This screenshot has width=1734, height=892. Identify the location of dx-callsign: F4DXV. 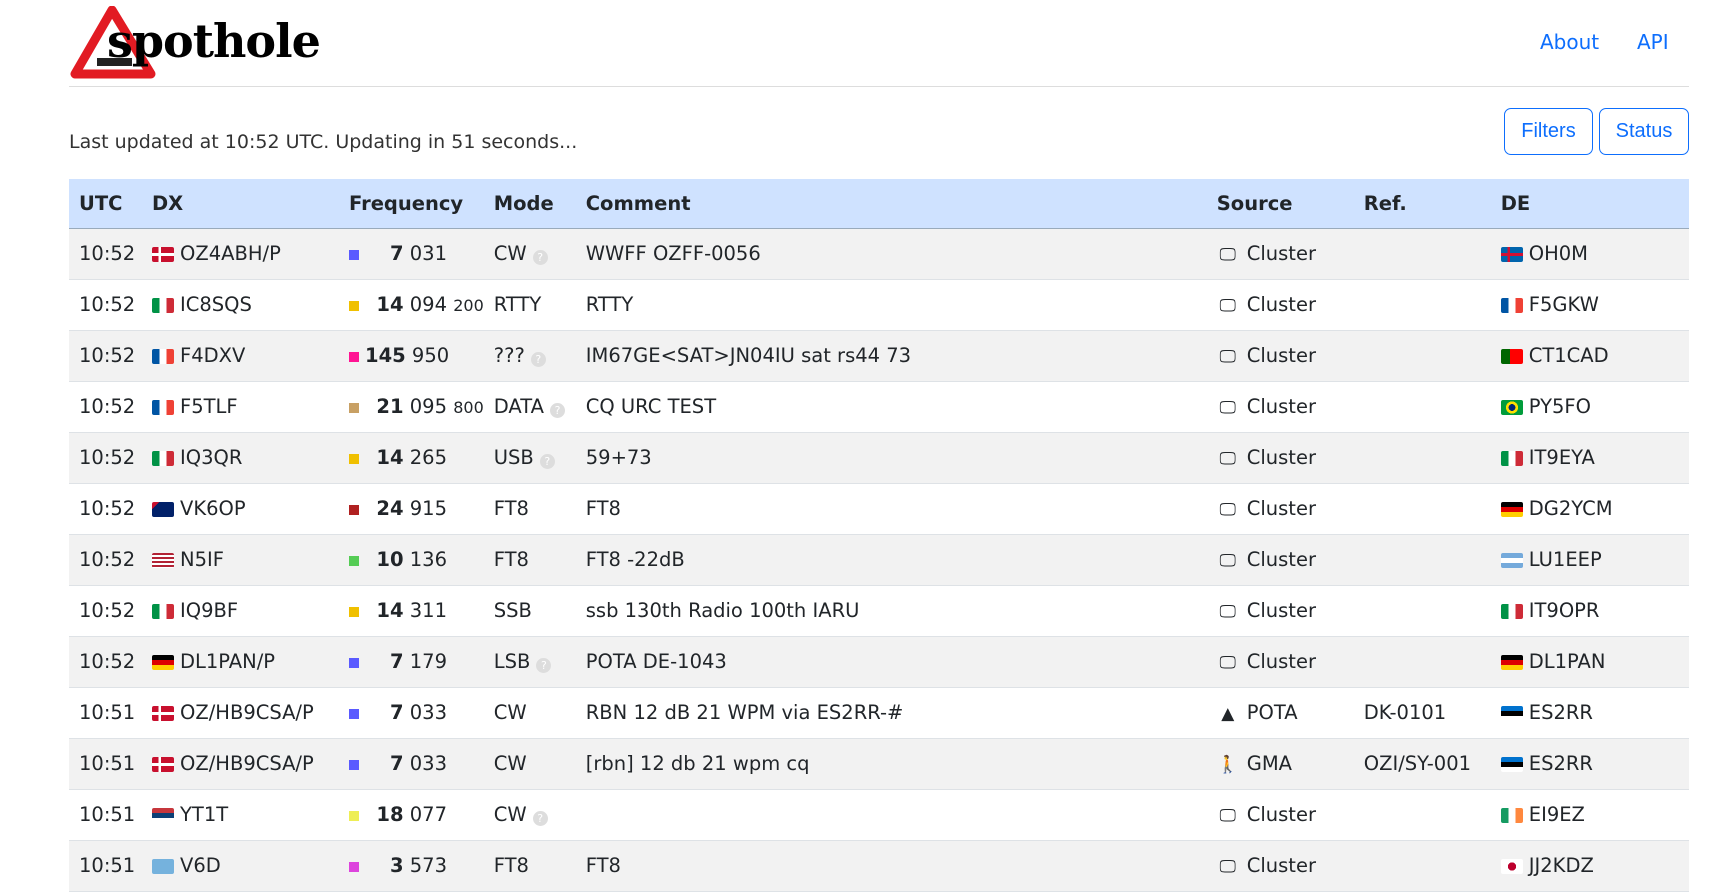
(213, 355).